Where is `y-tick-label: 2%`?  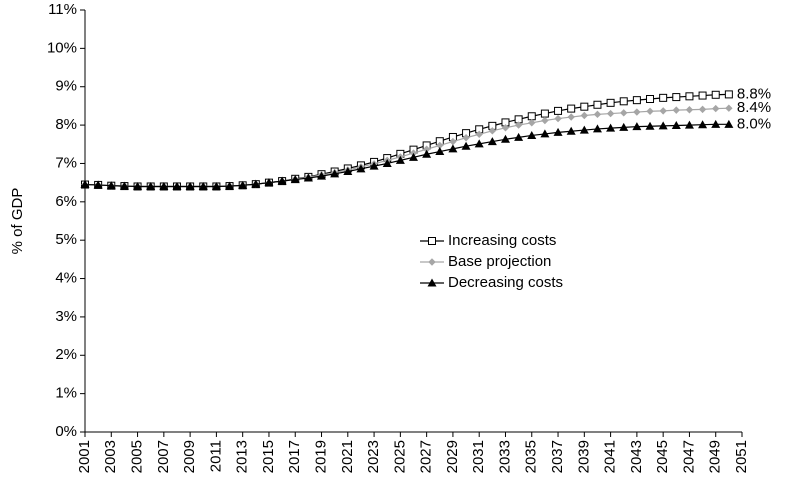
y-tick-label: 2% is located at coordinates (66, 354).